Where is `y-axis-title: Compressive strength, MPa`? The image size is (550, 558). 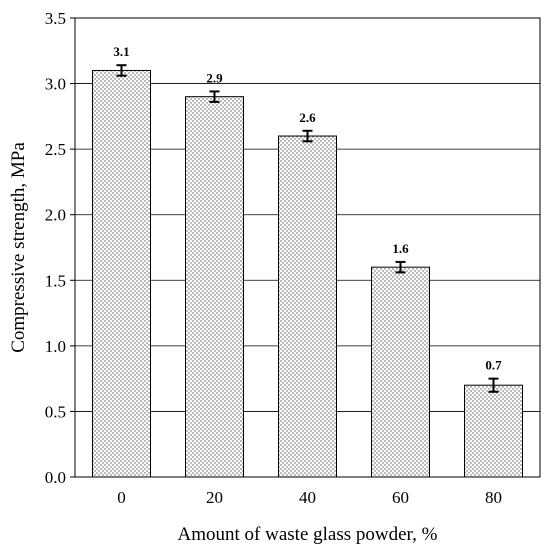
y-axis-title: Compressive strength, MPa is located at coordinates (18, 247).